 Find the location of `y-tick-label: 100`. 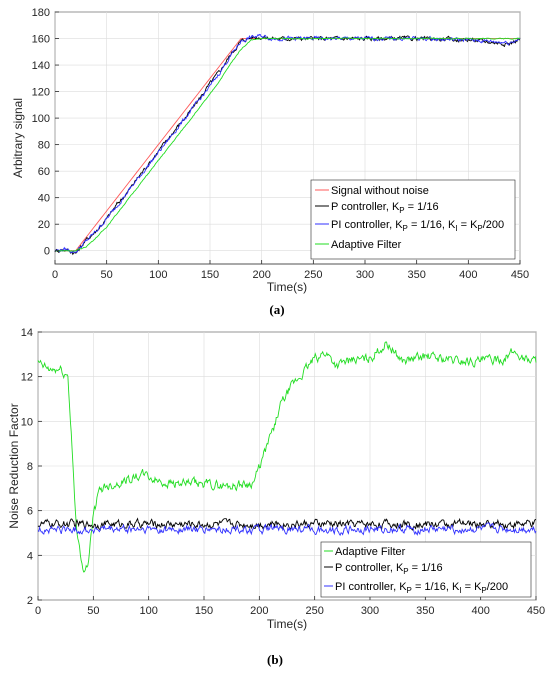

y-tick-label: 100 is located at coordinates (41, 119).